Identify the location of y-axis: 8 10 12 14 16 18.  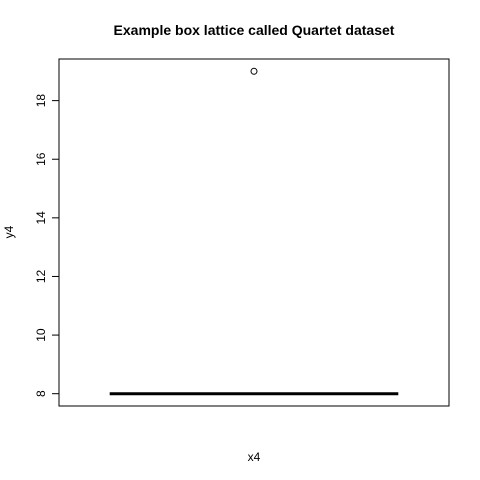
(47, 245).